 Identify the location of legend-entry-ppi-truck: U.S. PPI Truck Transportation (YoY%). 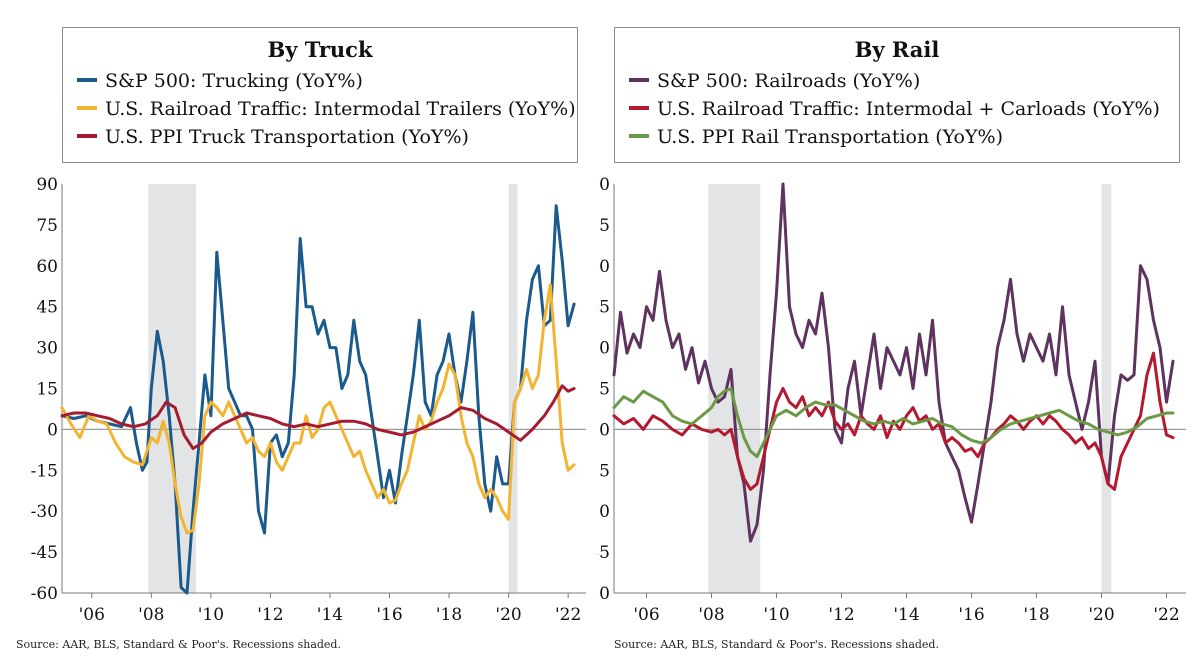
(273, 137).